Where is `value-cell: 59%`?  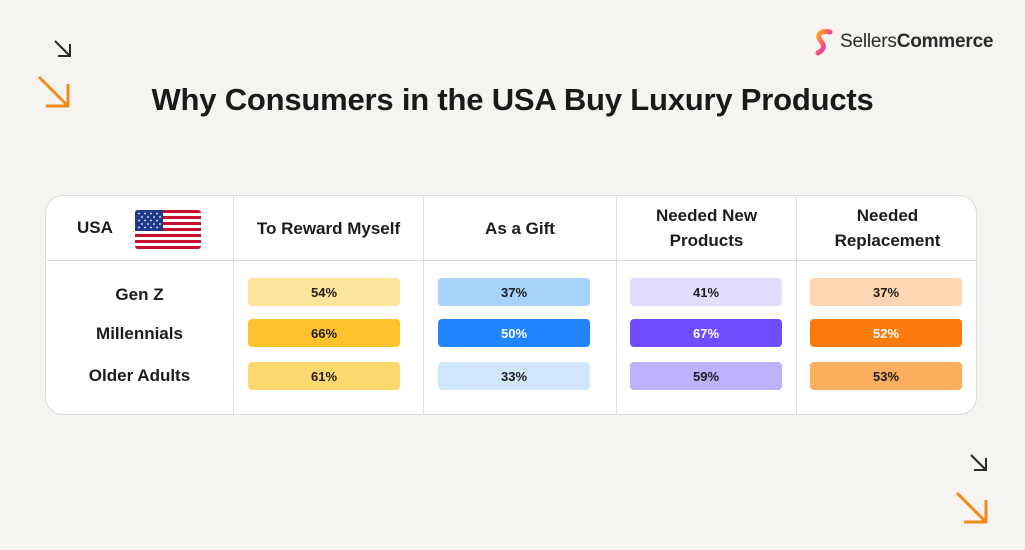 value-cell: 59% is located at coordinates (706, 376).